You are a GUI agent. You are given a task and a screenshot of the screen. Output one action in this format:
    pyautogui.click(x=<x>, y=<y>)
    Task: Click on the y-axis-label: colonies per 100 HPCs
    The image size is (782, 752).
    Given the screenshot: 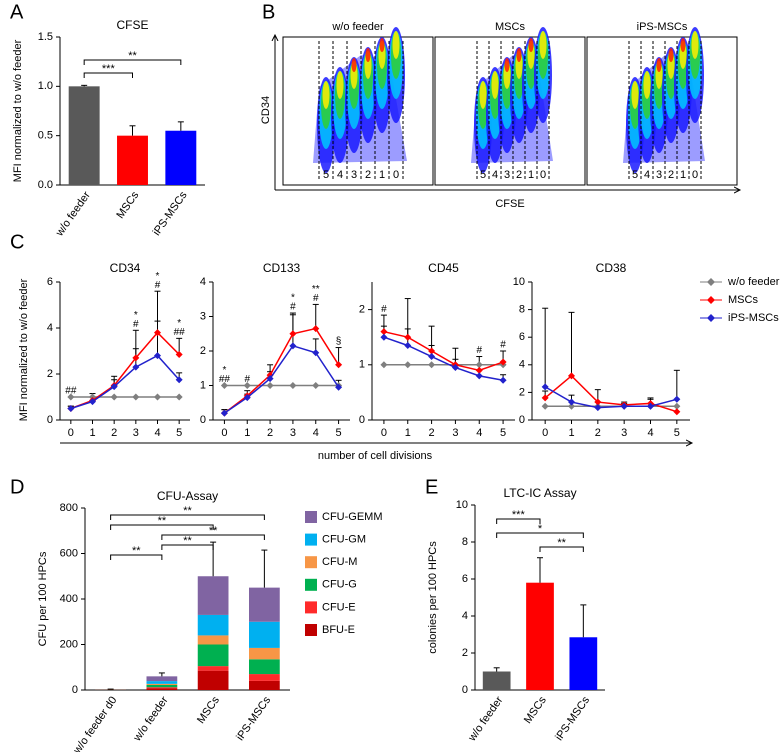 What is the action you would take?
    pyautogui.click(x=433, y=597)
    